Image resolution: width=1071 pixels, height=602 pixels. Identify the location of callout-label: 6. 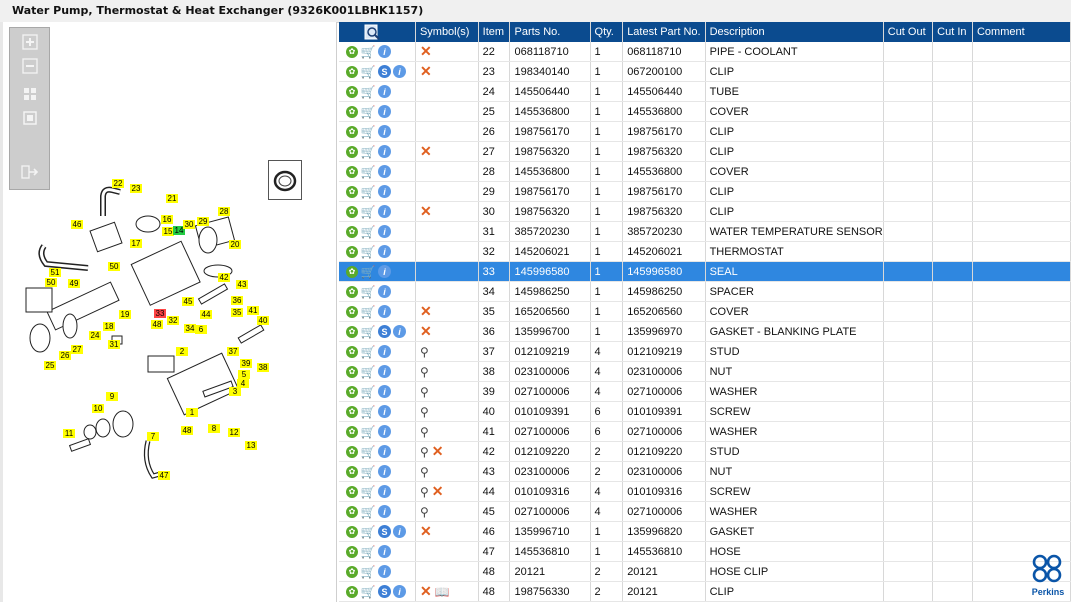
(201, 329).